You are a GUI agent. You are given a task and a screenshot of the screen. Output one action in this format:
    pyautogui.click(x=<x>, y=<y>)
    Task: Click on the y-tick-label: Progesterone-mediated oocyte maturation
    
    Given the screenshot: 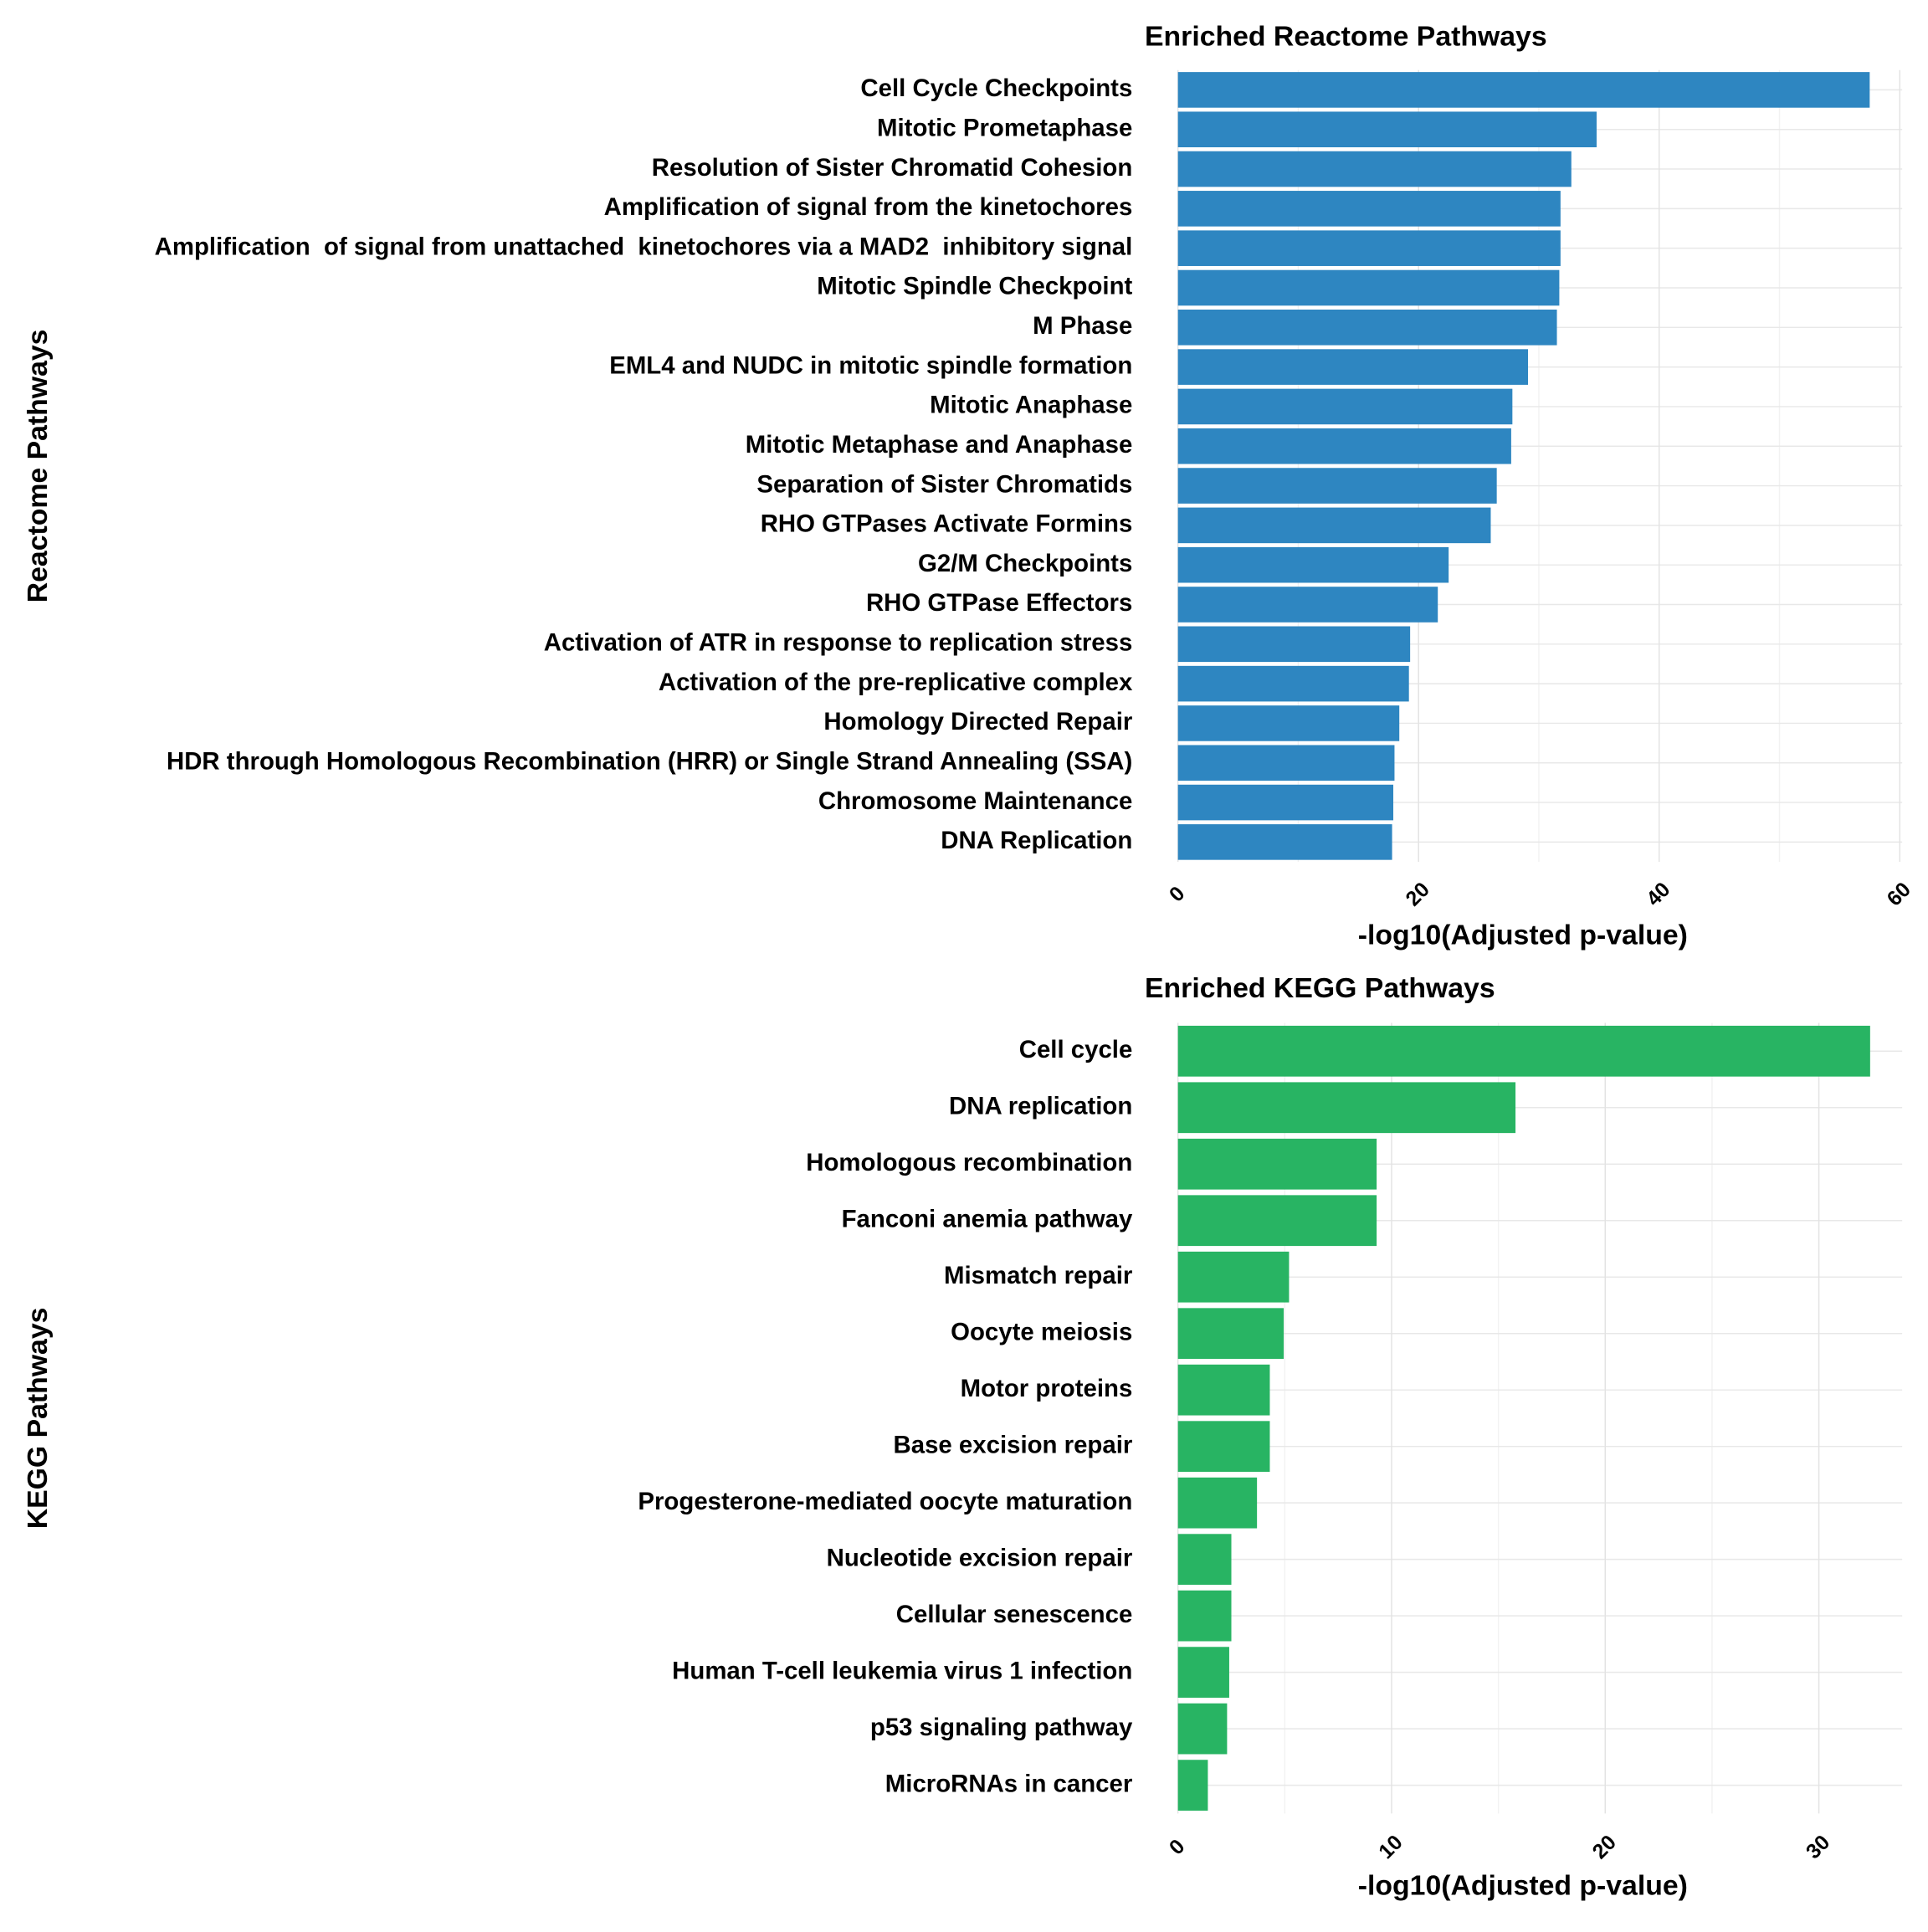 What is the action you would take?
    pyautogui.click(x=885, y=1501)
    